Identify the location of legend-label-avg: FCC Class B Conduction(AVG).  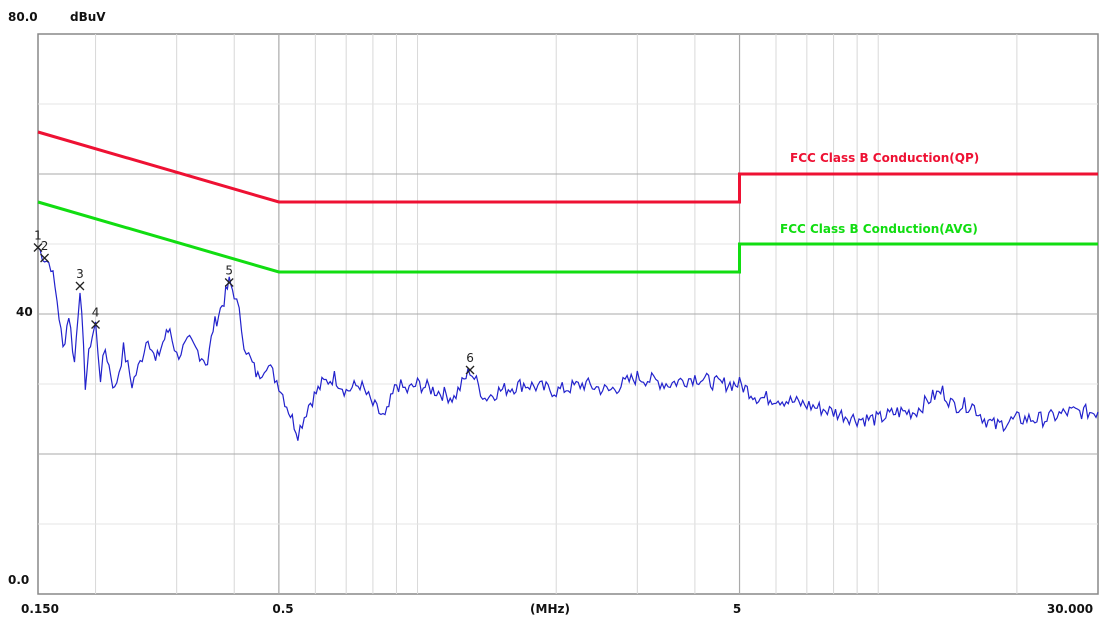
(879, 229).